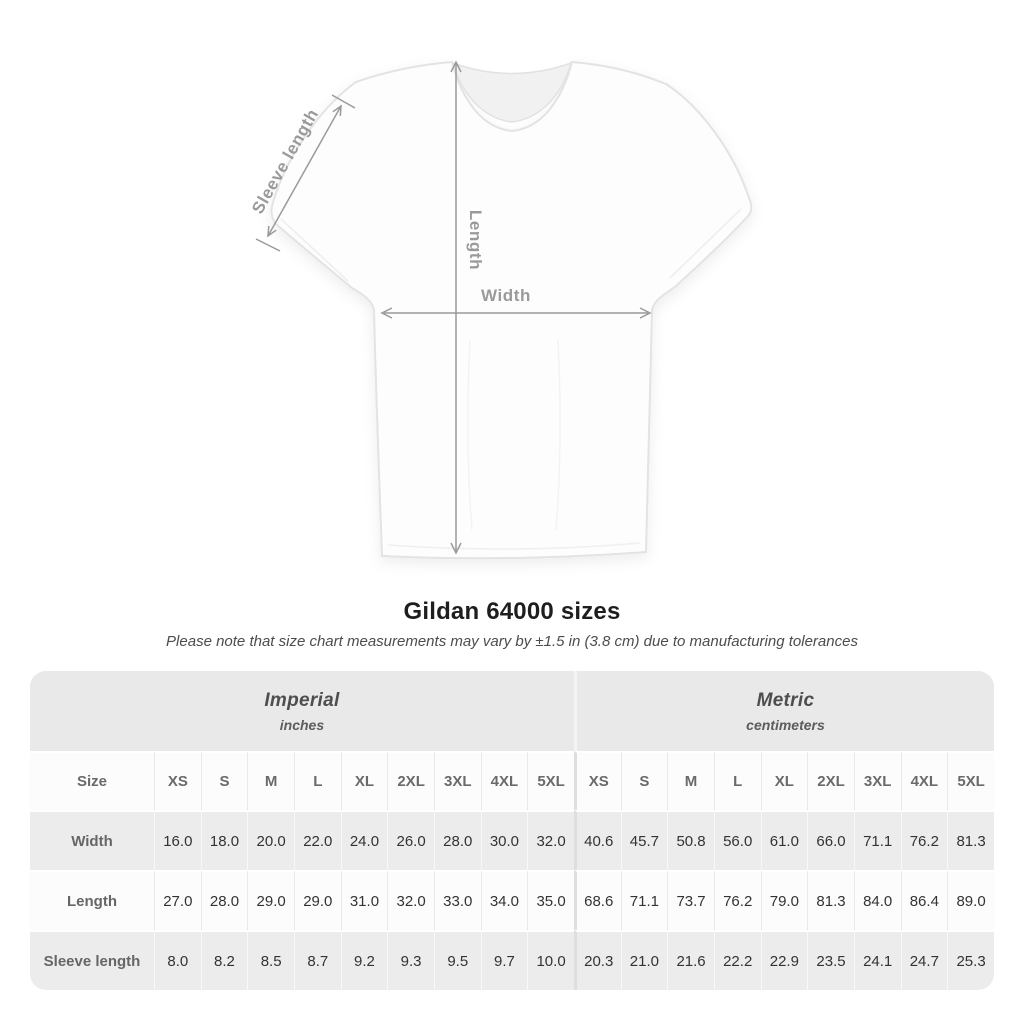 This screenshot has height=1024, width=1024. Describe the element at coordinates (177, 900) in the screenshot. I see `value-cell: 27.0` at that location.